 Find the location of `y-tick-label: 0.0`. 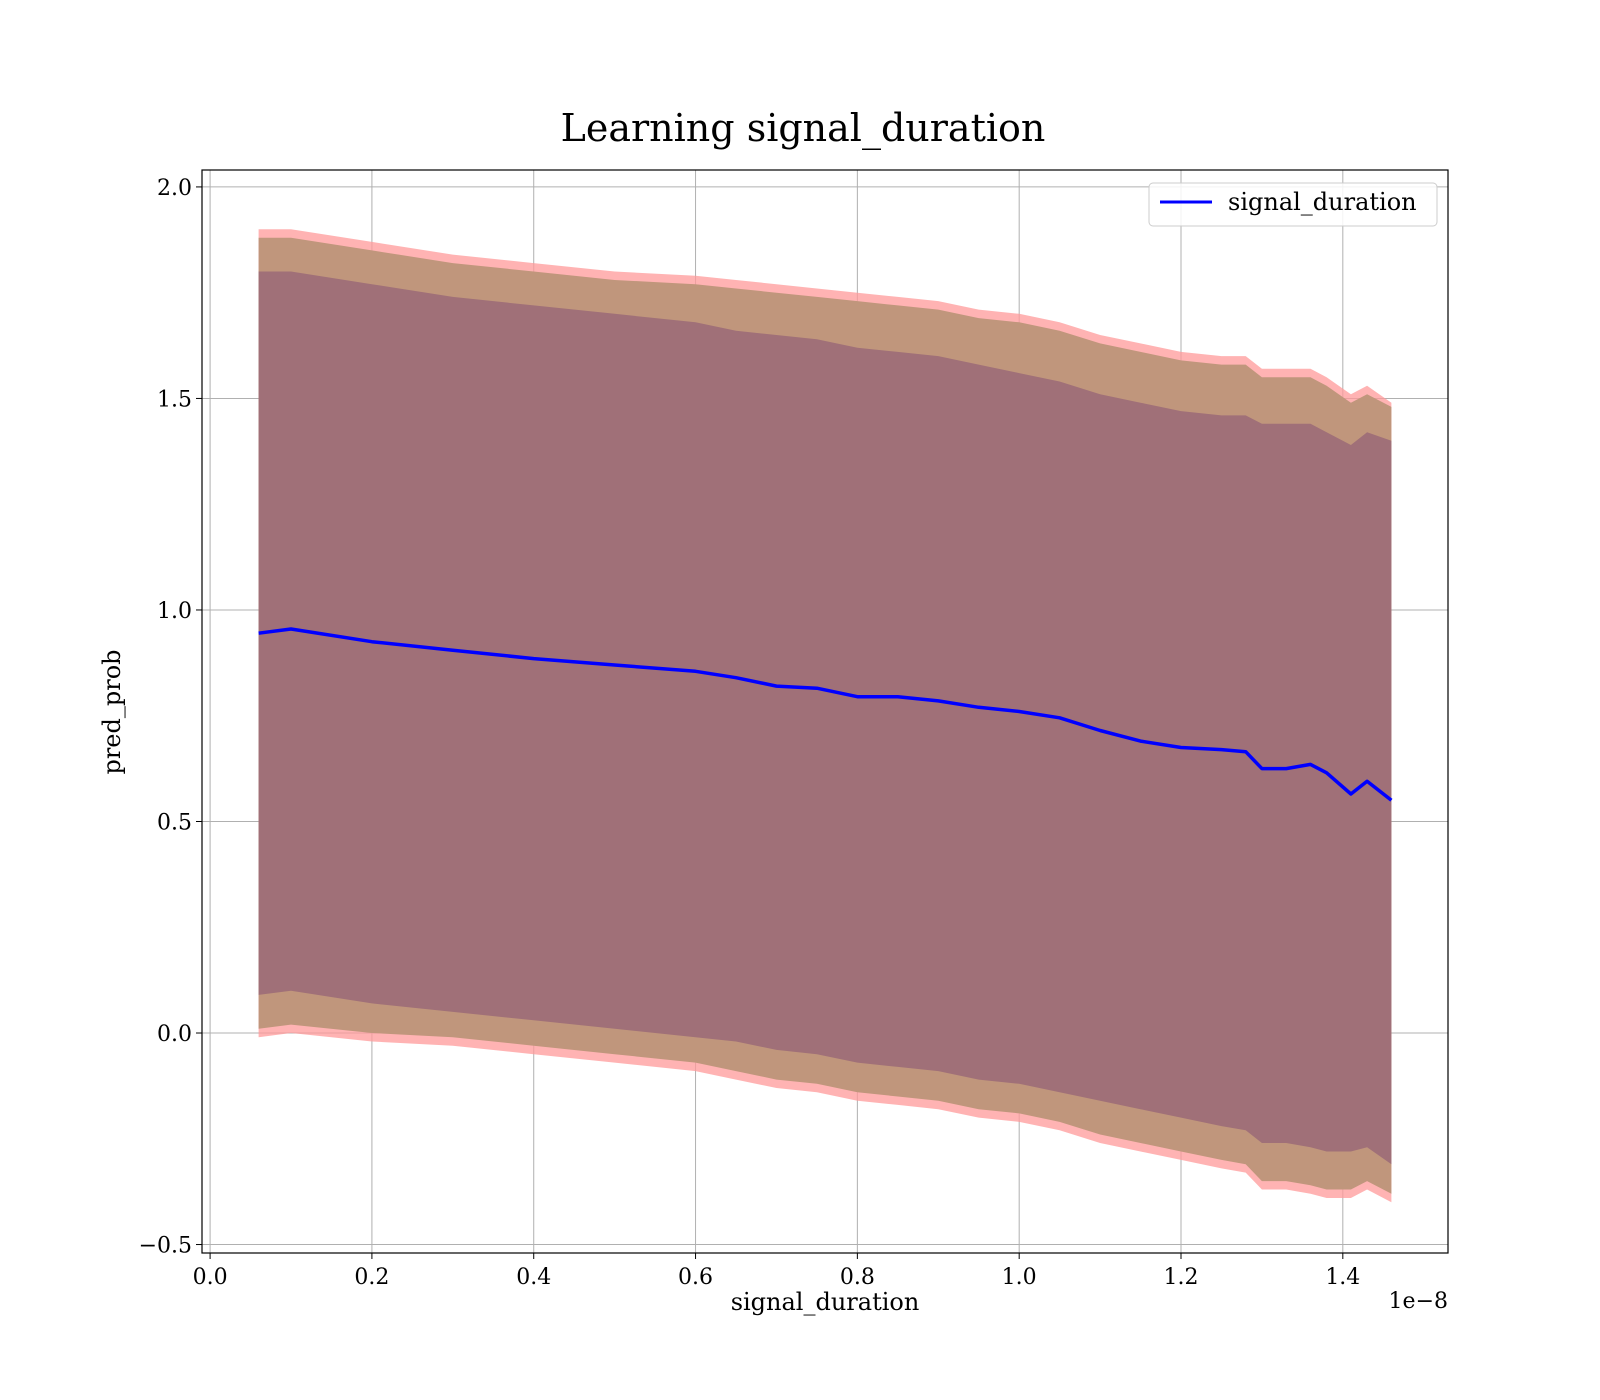

y-tick-label: 0.0 is located at coordinates (174, 1034).